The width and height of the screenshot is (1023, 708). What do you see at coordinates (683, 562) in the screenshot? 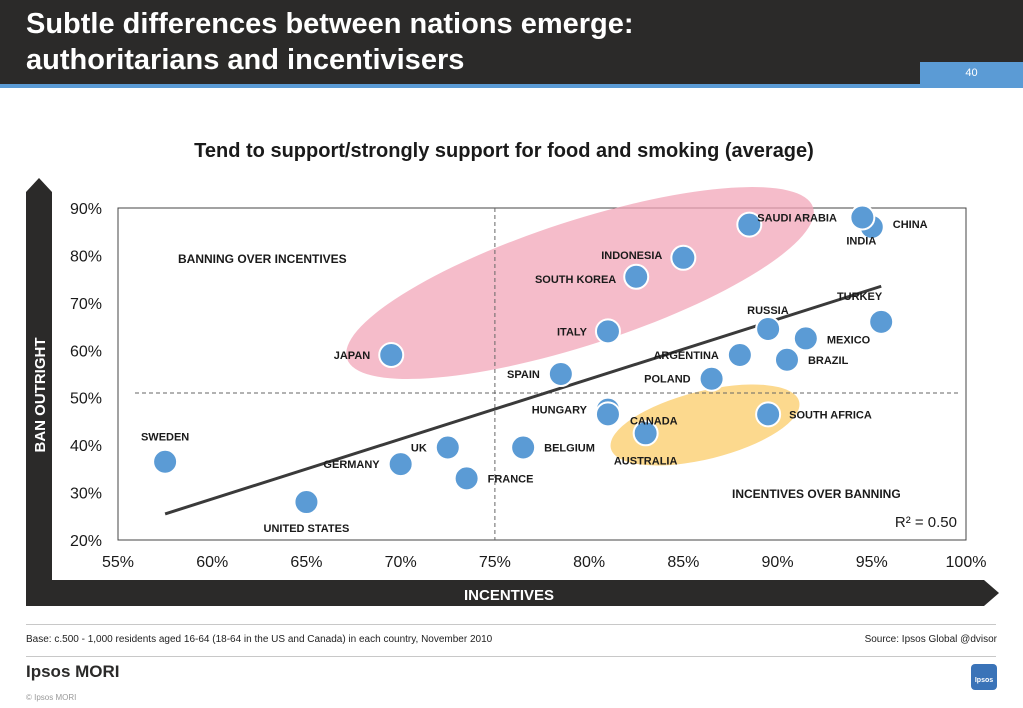
I see `x-tick-label: 85%` at bounding box center [683, 562].